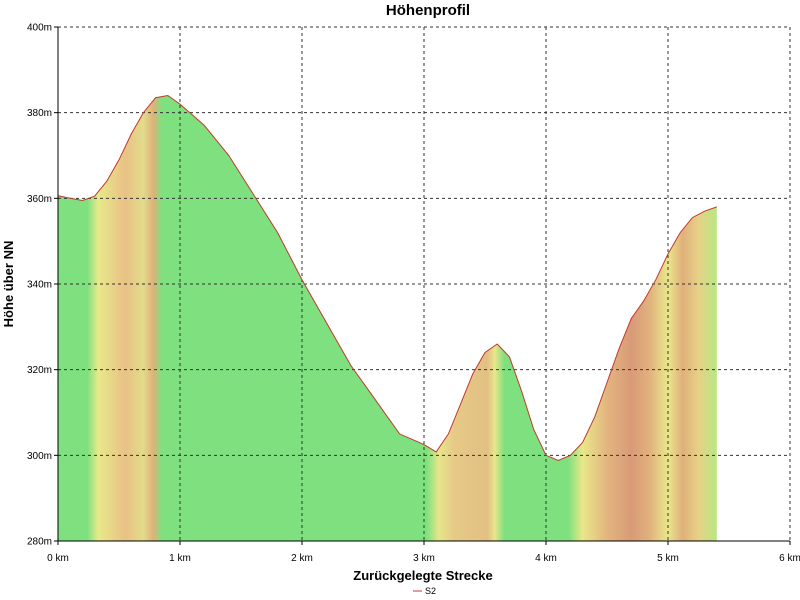 This screenshot has height=600, width=800. I want to click on x-tick-label: 4 km, so click(546, 558).